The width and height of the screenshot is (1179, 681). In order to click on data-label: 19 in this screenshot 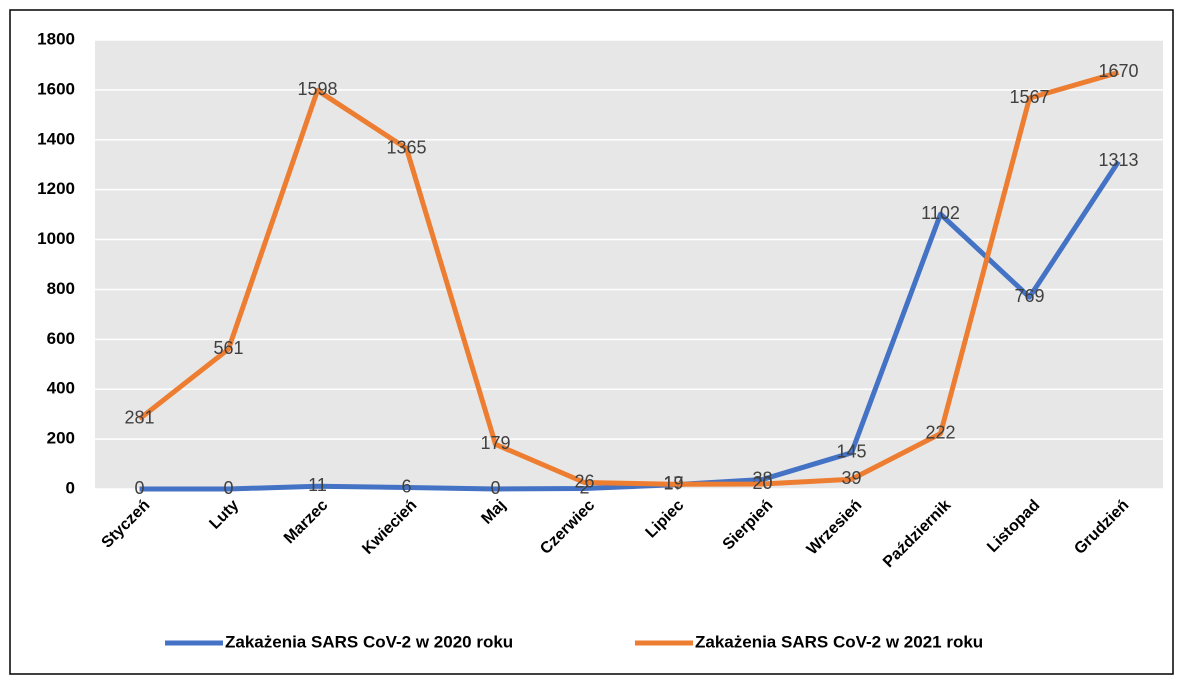, I will do `click(673, 483)`.